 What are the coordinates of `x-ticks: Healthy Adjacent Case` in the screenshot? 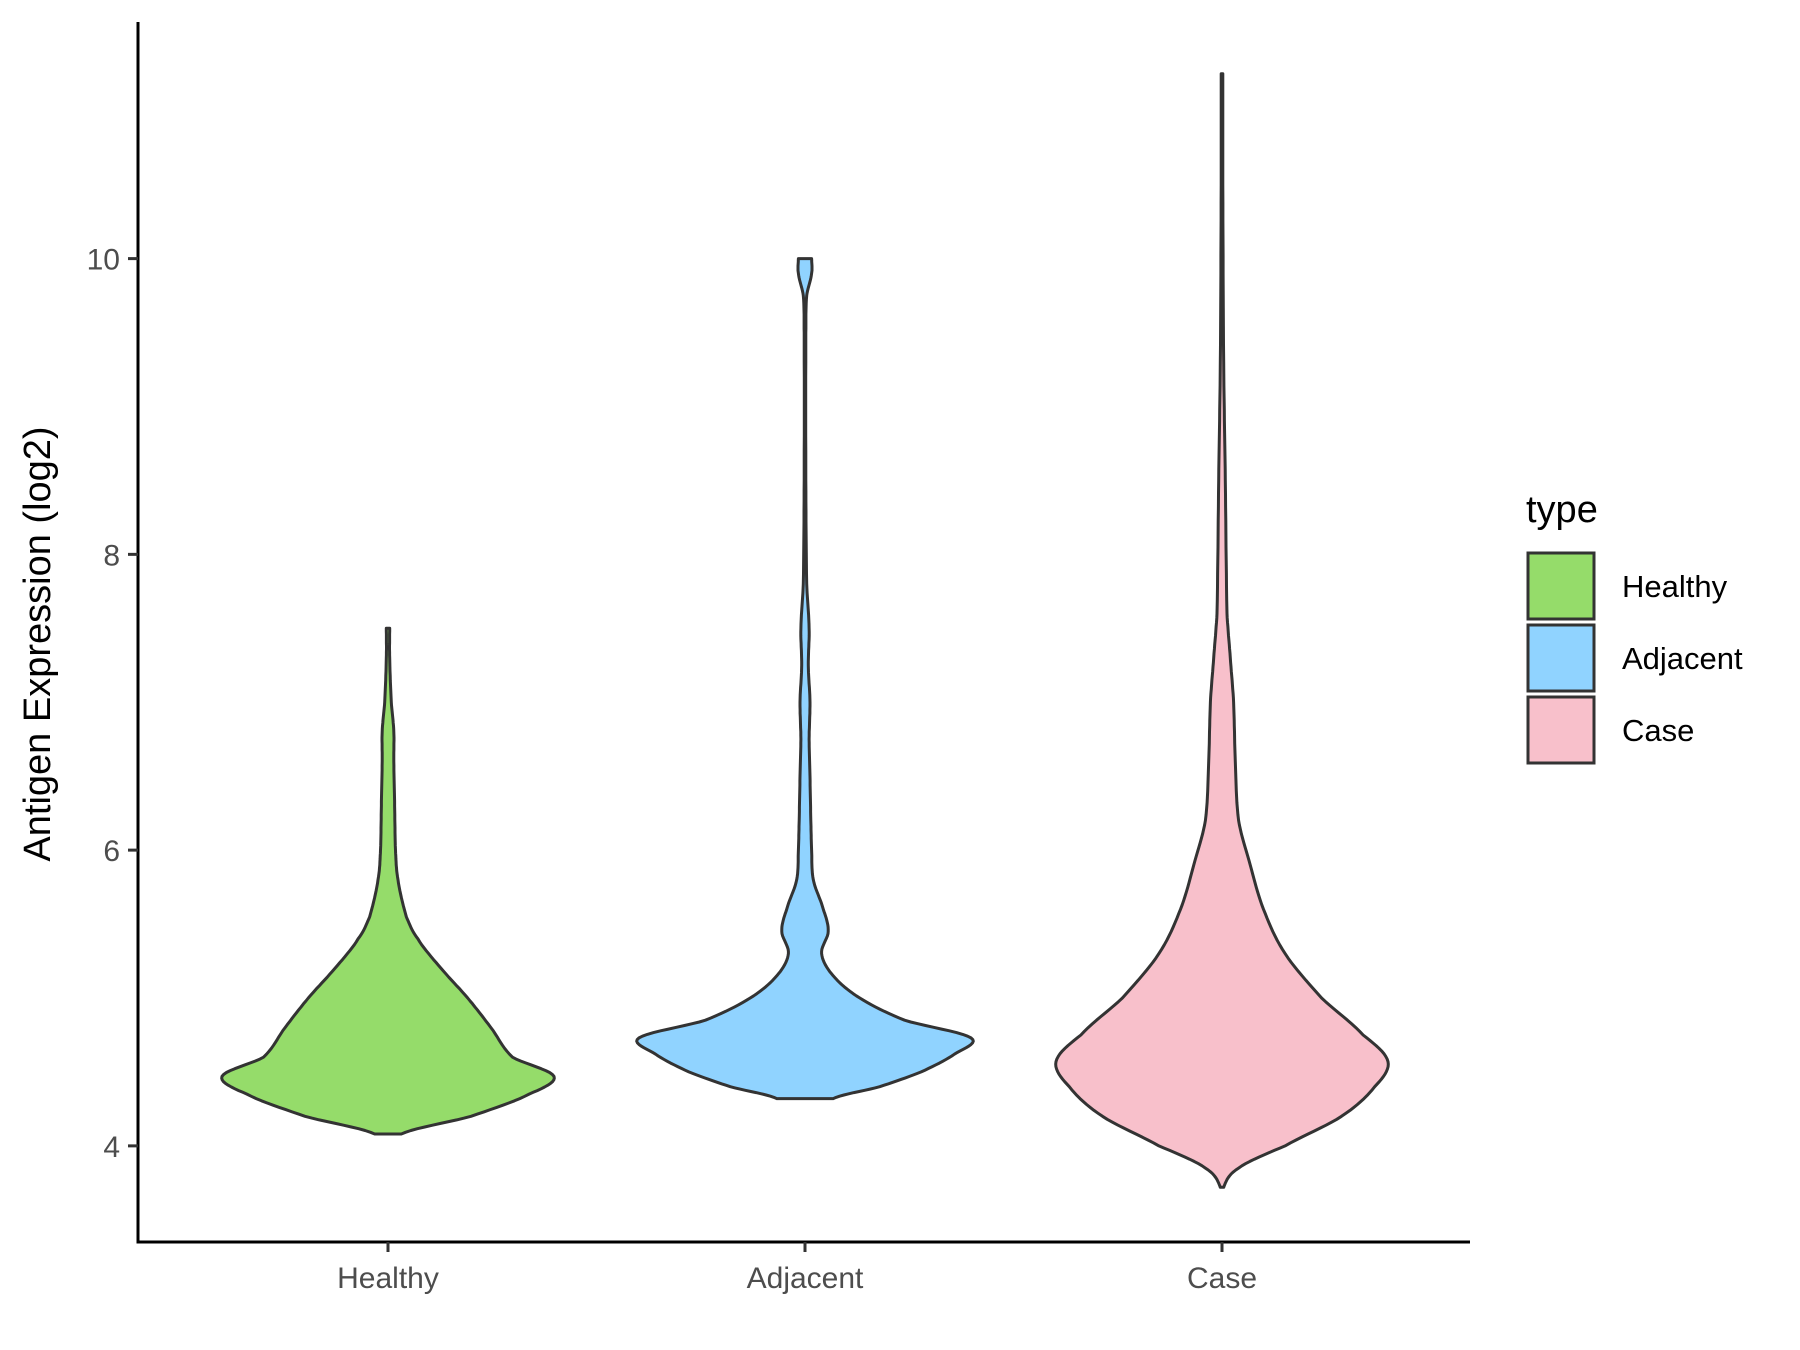 It's located at (797, 1268).